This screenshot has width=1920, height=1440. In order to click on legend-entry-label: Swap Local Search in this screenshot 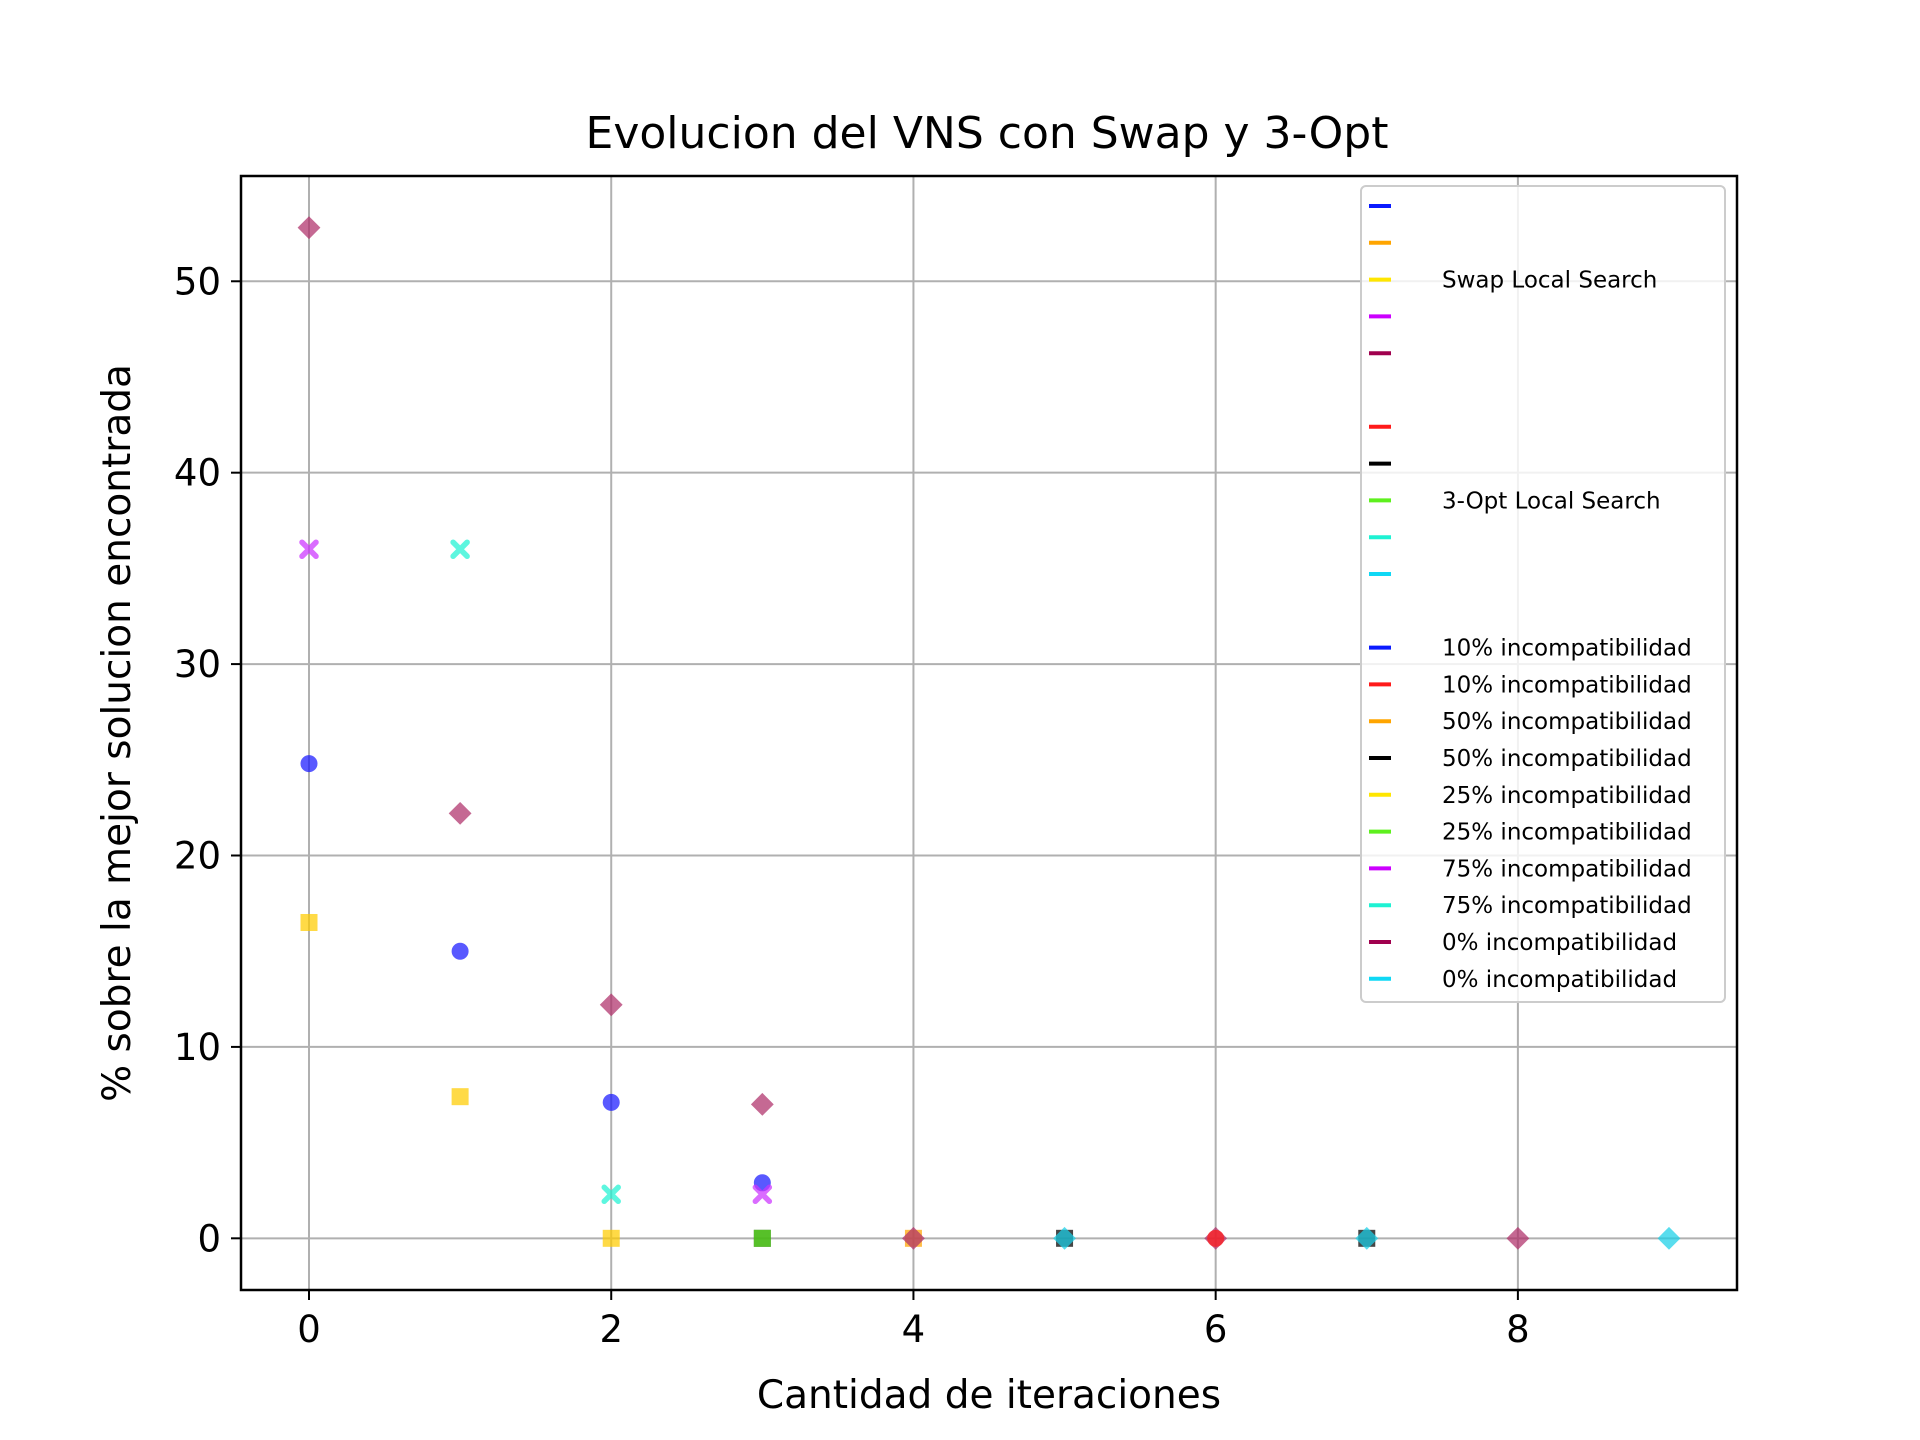, I will do `click(1549, 281)`.